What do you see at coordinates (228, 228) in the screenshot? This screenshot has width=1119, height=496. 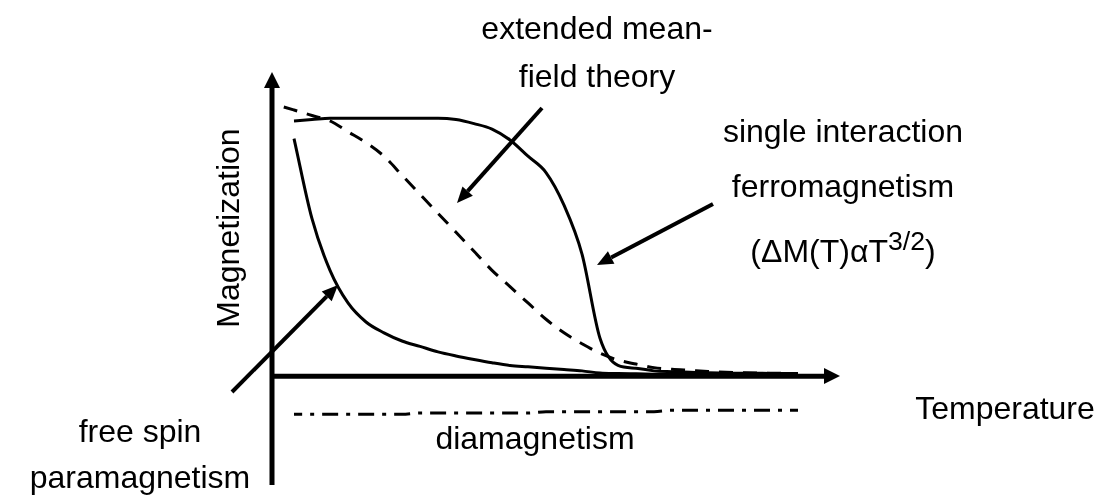 I see `y-axis-title: Magnetization` at bounding box center [228, 228].